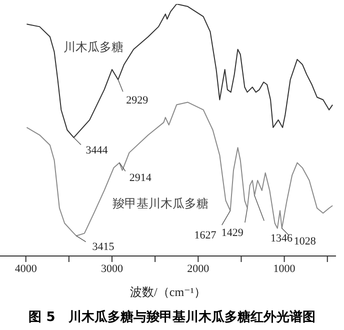 The height and width of the screenshot is (330, 344). Describe the element at coordinates (172, 317) in the screenshot. I see `text: 图 5 川木瓜多糖与羧甲基川木瓜多糖红外光谱图` at that location.